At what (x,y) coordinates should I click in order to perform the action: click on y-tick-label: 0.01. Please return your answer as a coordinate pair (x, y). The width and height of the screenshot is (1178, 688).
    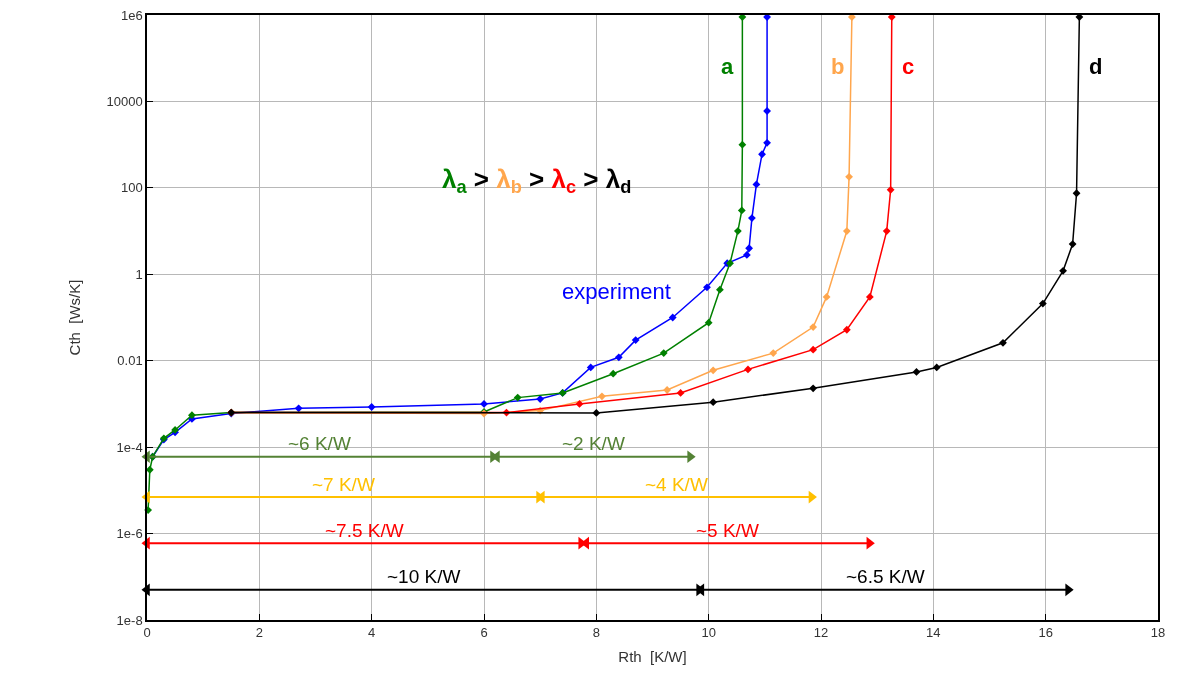
    Looking at the image, I should click on (130, 361).